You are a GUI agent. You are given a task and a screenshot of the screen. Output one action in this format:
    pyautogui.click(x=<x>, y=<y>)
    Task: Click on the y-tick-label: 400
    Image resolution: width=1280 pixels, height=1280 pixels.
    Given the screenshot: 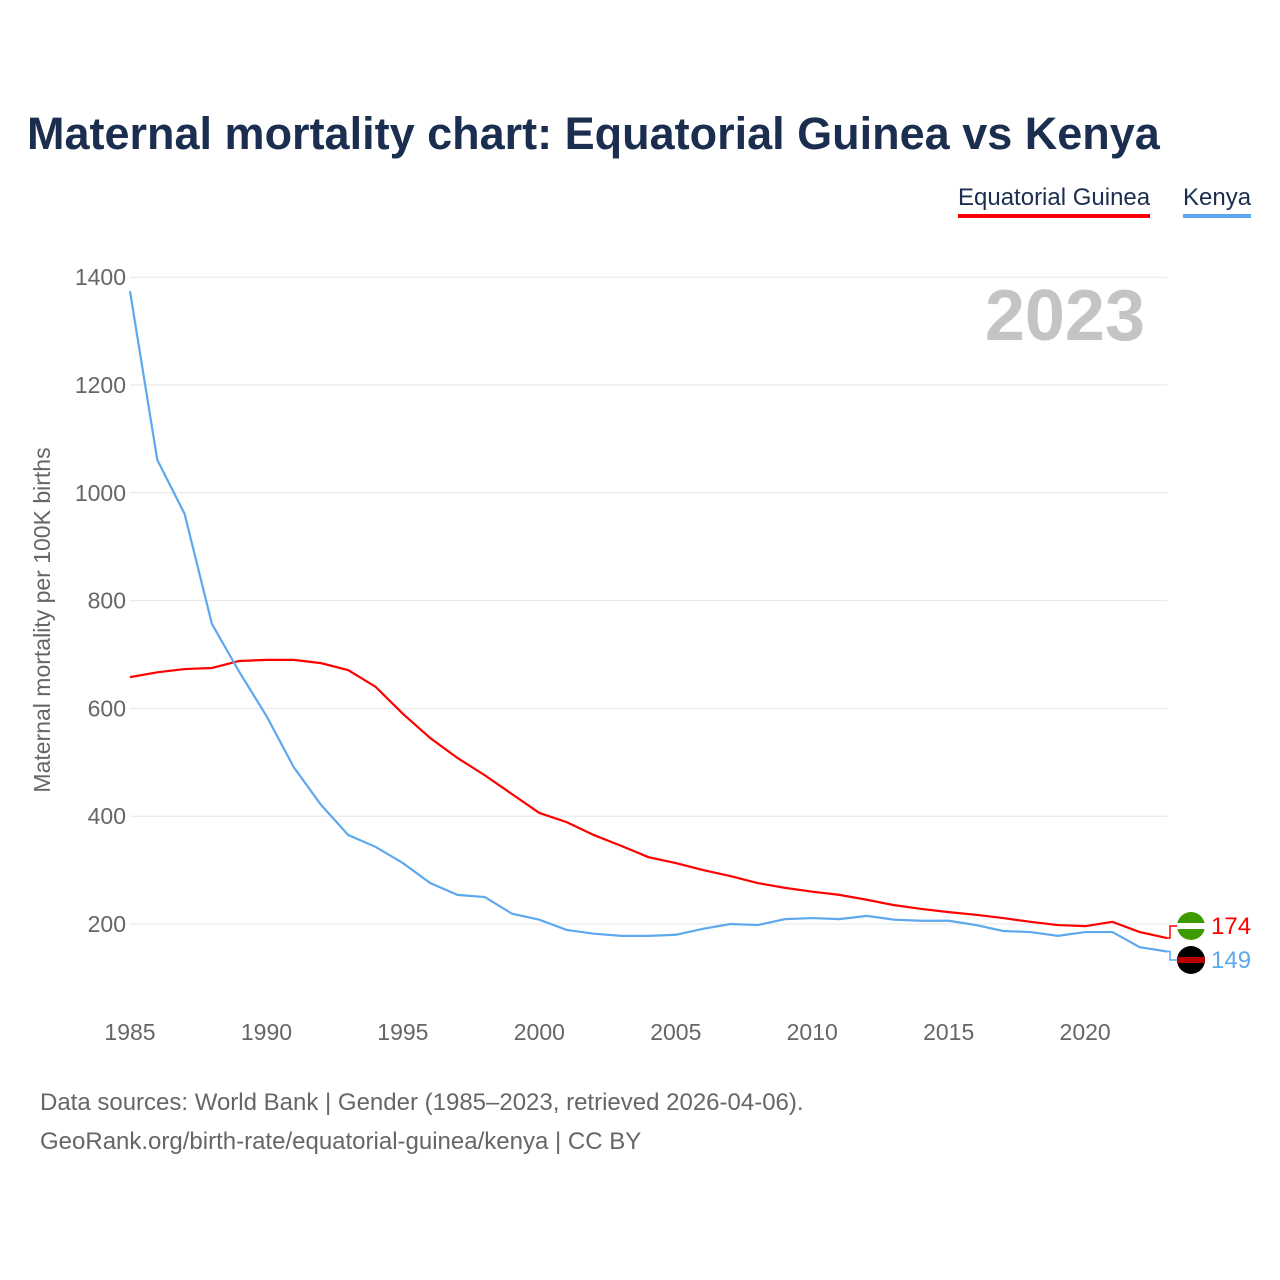 What is the action you would take?
    pyautogui.click(x=107, y=816)
    